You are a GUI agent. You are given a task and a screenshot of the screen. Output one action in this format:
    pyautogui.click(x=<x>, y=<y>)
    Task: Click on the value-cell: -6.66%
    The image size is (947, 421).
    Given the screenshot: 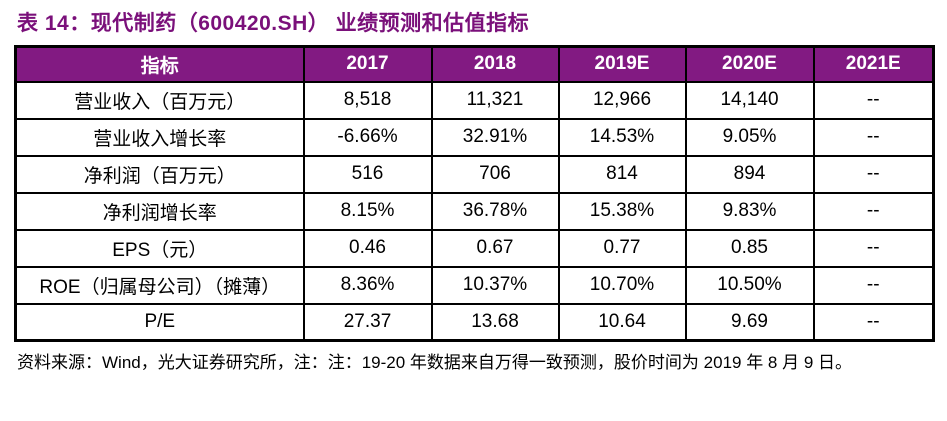 What is the action you would take?
    pyautogui.click(x=367, y=137)
    